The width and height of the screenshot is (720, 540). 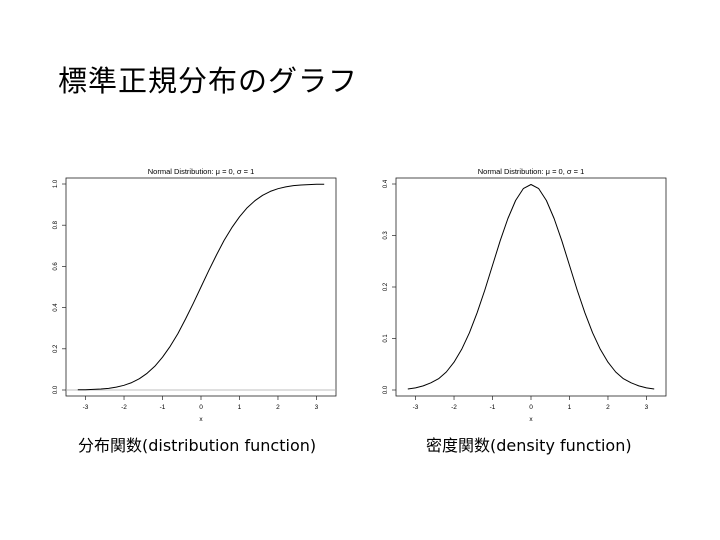 I want to click on y-tick-label: 0.8, so click(x=56, y=224).